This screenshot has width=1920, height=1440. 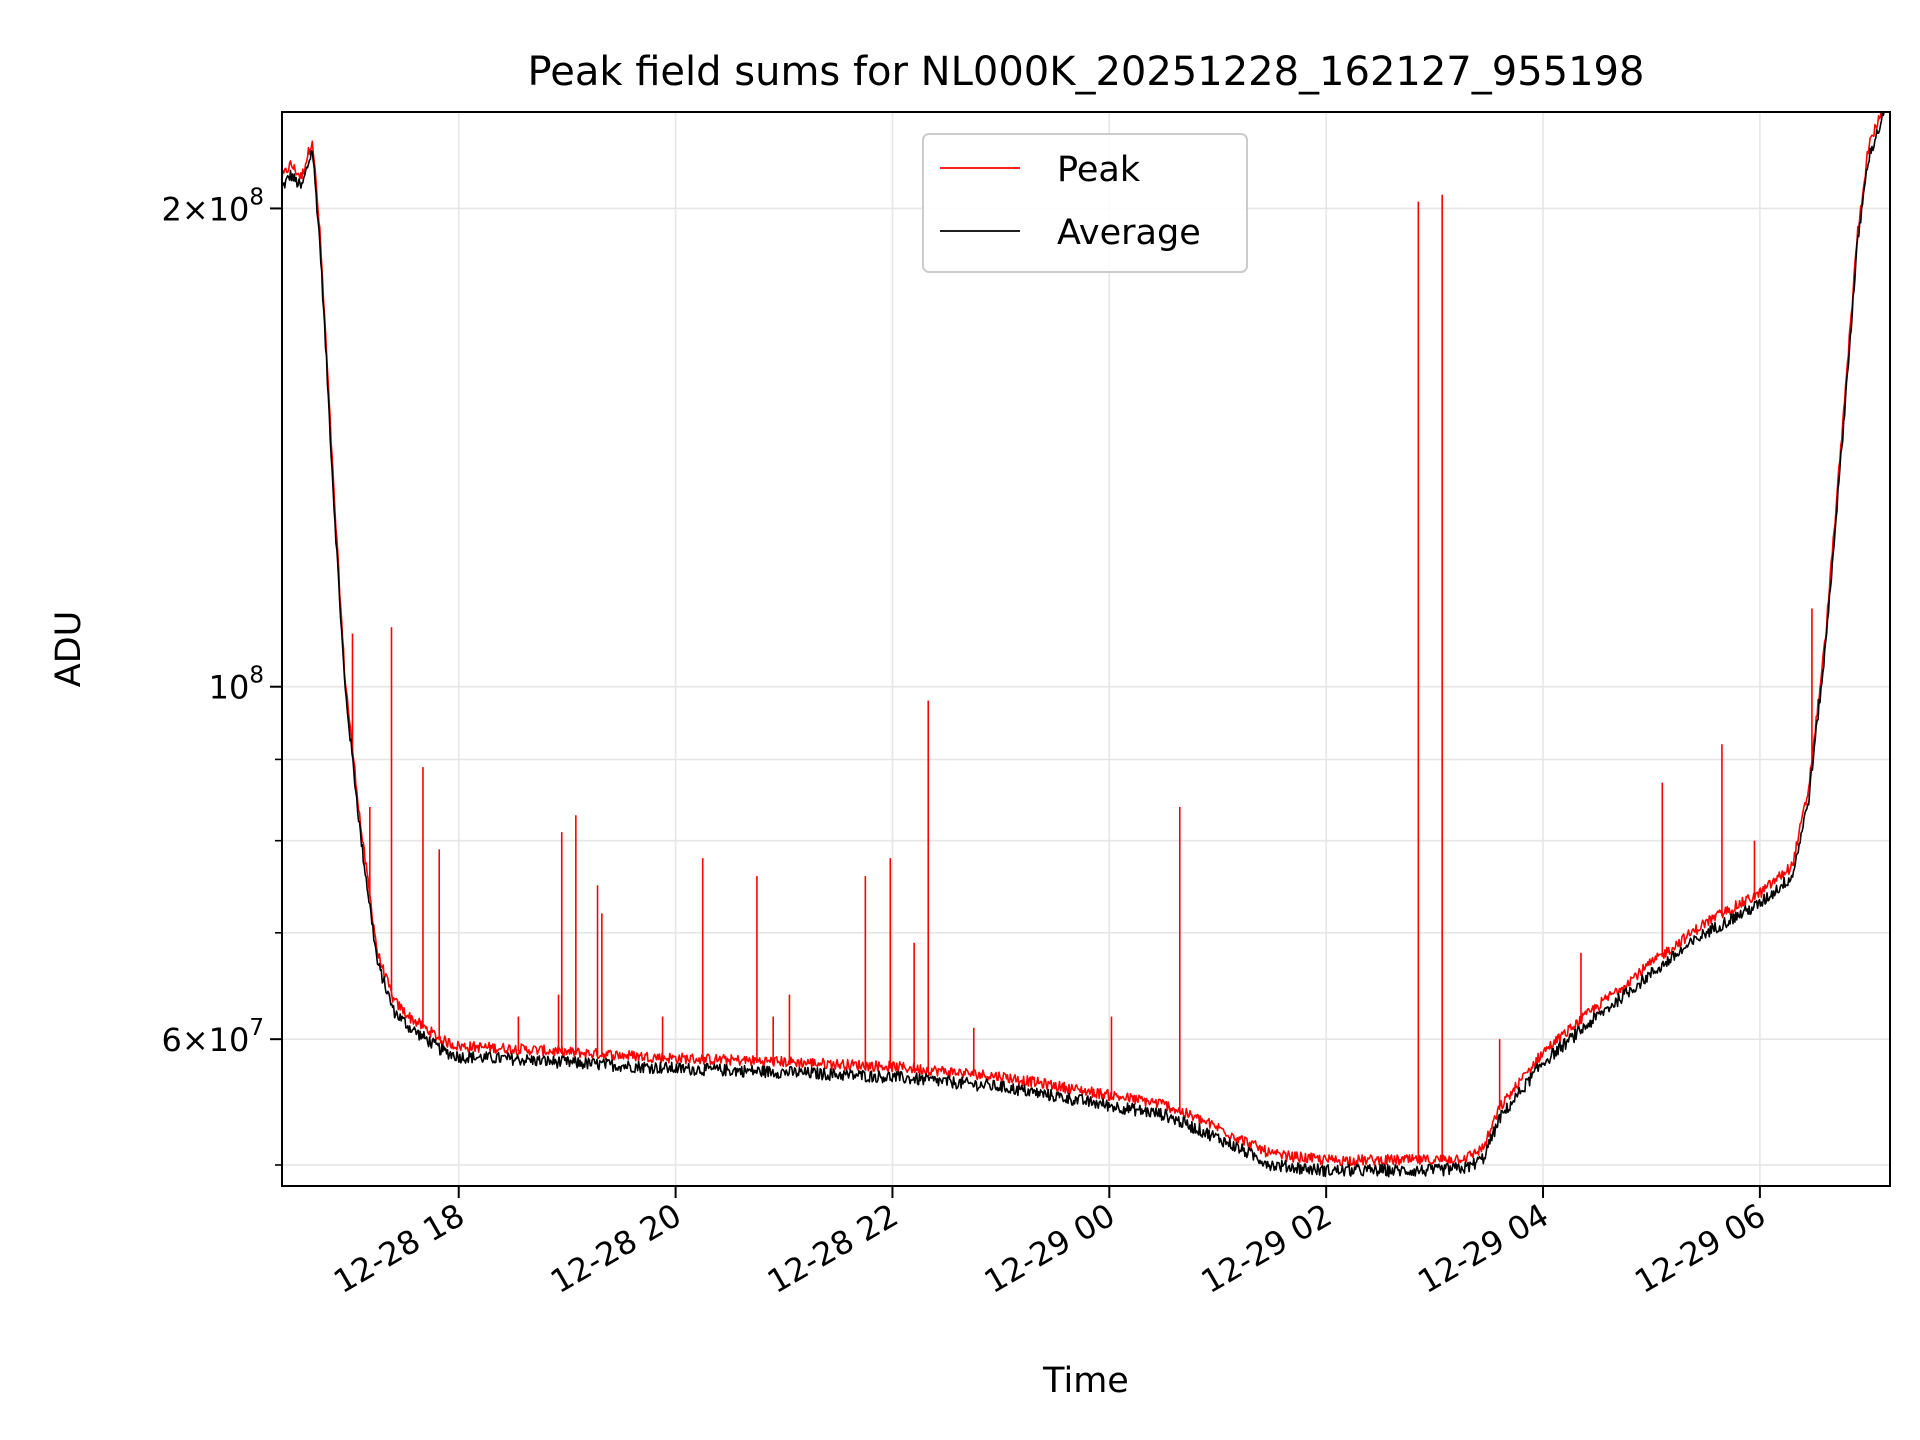 I want to click on legend: Peak Average, so click(x=1085, y=203).